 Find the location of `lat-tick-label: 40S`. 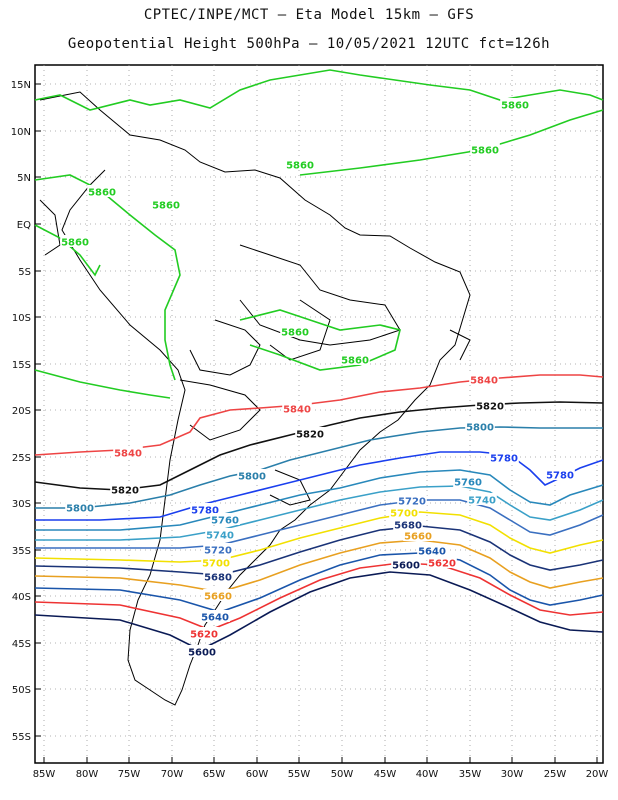

lat-tick-label: 40S is located at coordinates (21, 597).